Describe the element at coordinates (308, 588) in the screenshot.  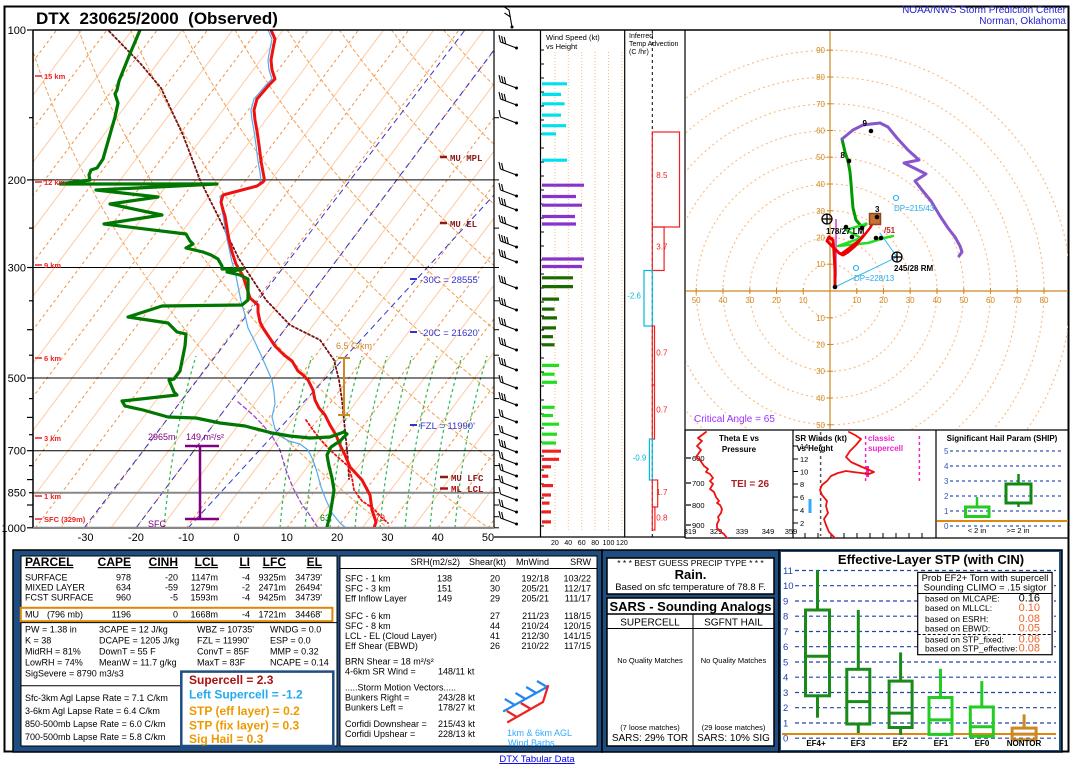
I see `svg-text: 26494'` at that location.